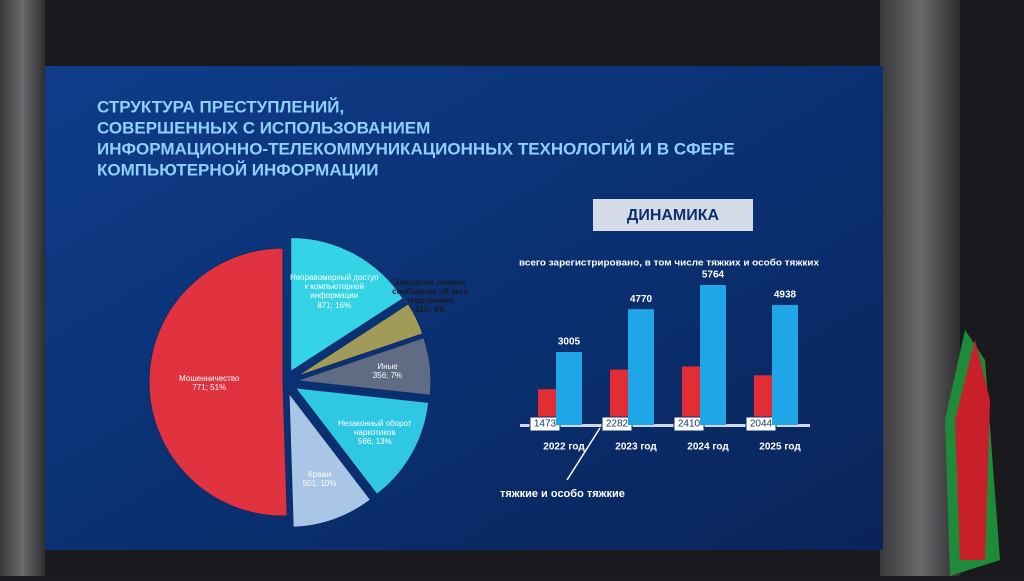 Image resolution: width=1024 pixels, height=581 pixels. What do you see at coordinates (374, 442) in the screenshot?
I see `value-label: 566; 13%` at bounding box center [374, 442].